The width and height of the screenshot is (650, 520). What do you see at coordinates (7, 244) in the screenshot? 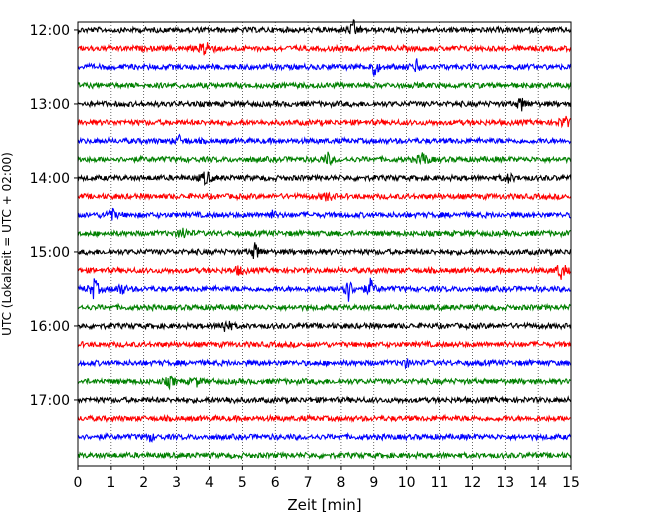
I see `y-axis-label: UTC (Lokalzeit = UTC + 02:00)` at bounding box center [7, 244].